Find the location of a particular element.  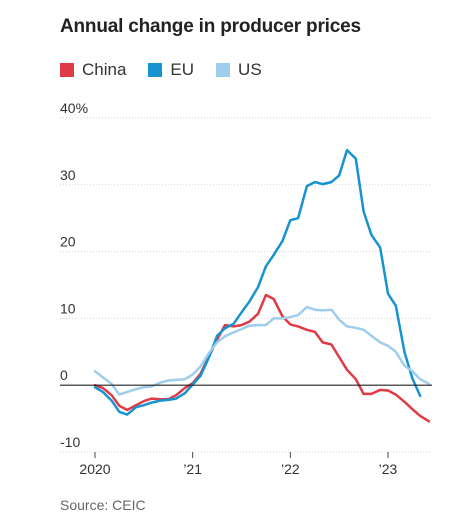

x-tick-label: ’23 is located at coordinates (388, 469).